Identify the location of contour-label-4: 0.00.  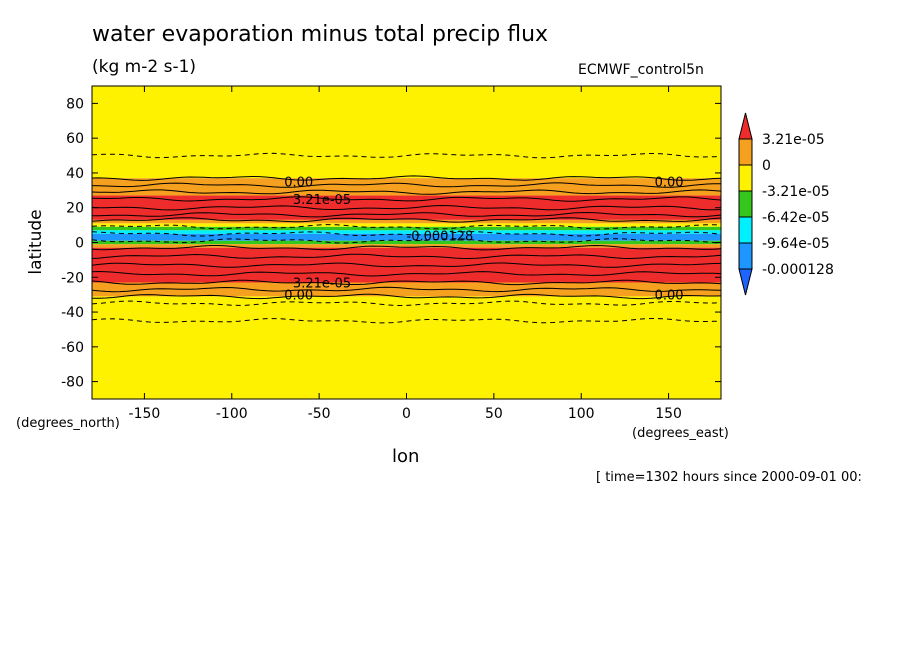
(669, 296).